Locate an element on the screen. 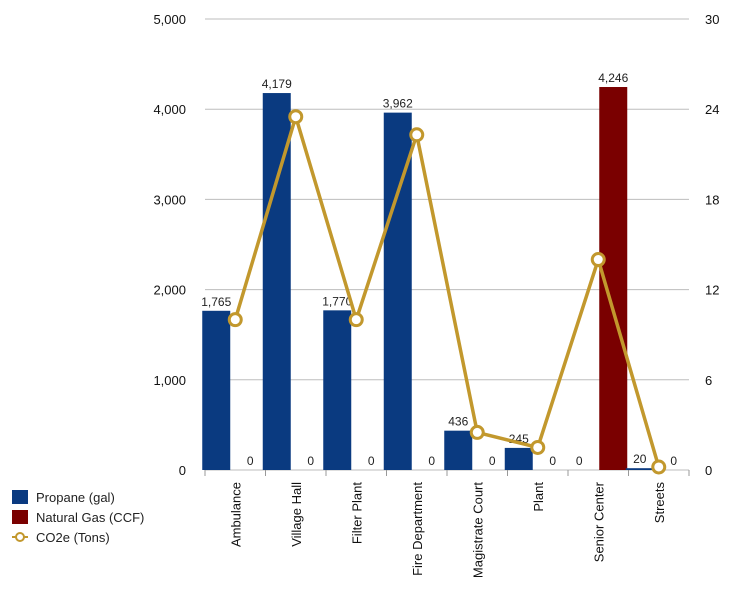 The image size is (729, 597). right-axis-tick-label: 6 is located at coordinates (708, 380).